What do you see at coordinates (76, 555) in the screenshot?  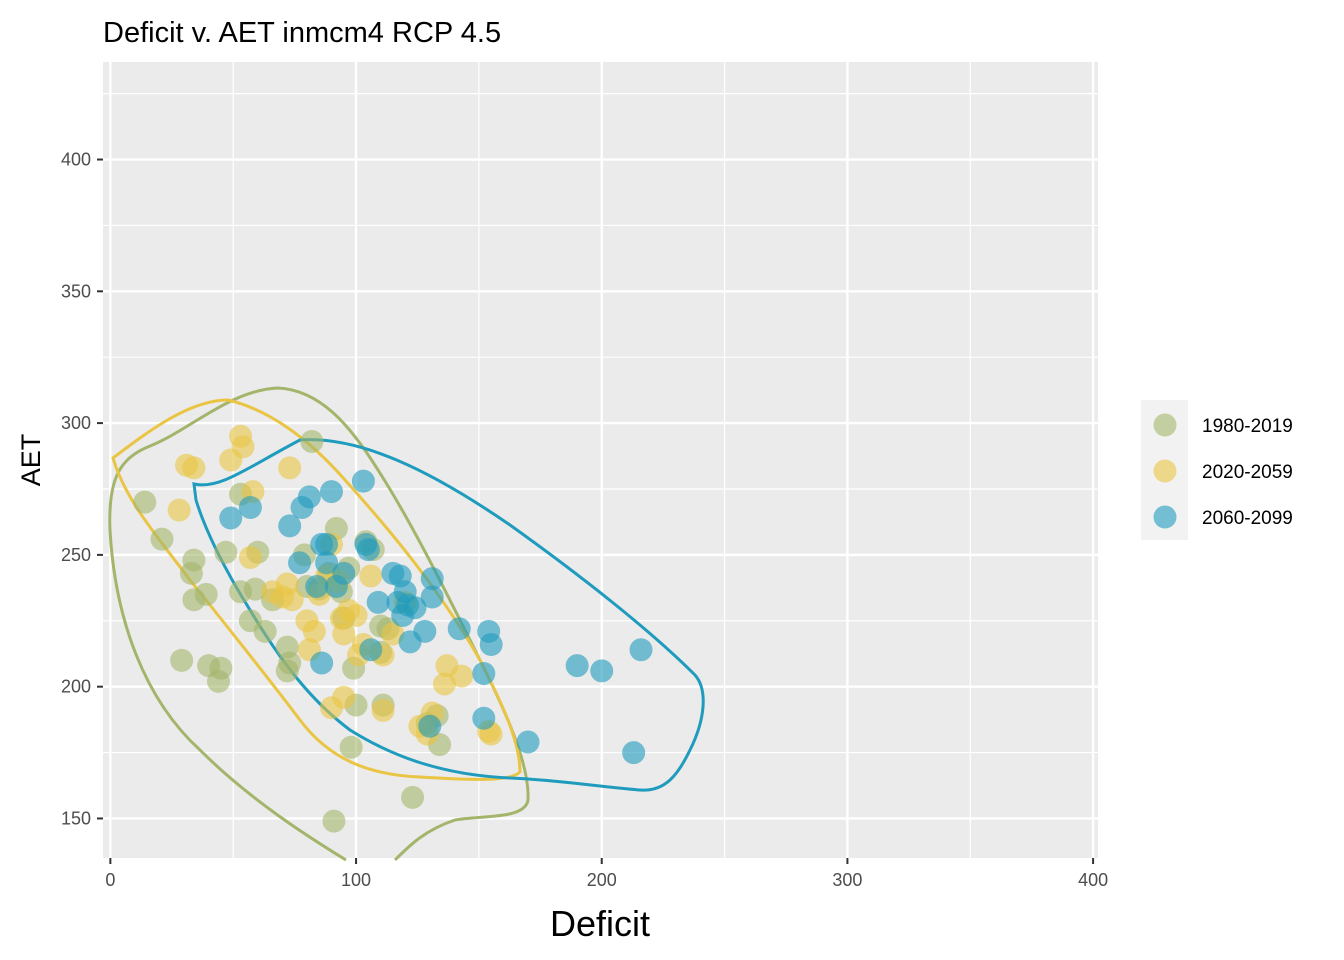 I see `y-tick-label: 250` at bounding box center [76, 555].